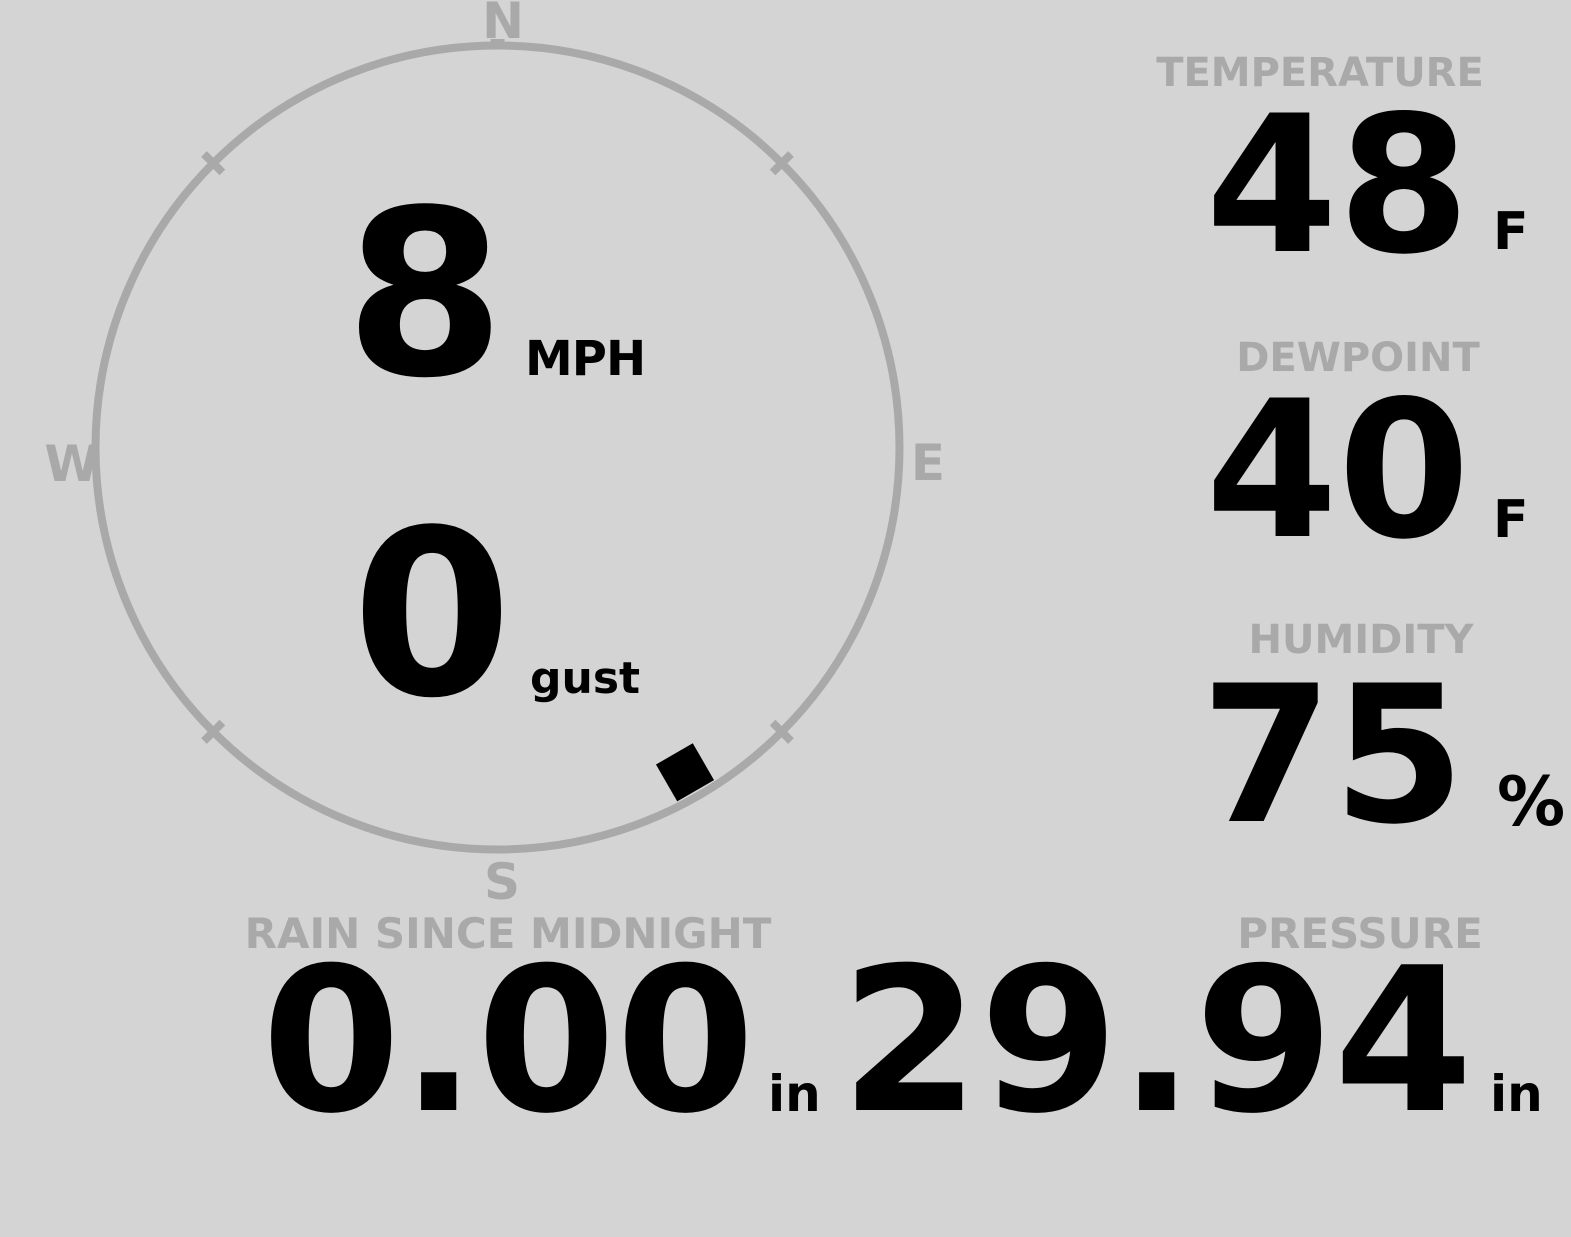 The image size is (1571, 1237). Describe the element at coordinates (928, 463) in the screenshot. I see `compass-label-east: E` at that location.